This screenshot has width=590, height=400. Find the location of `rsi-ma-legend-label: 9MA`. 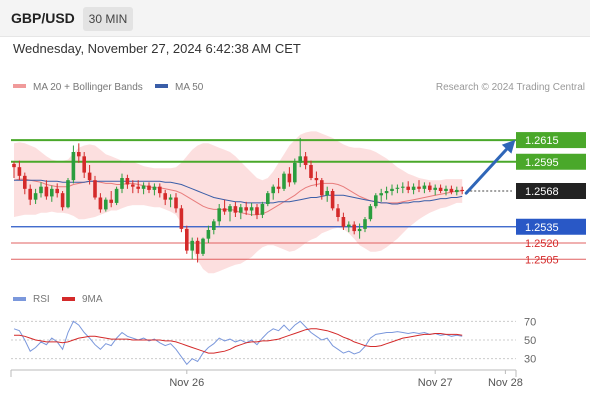

rsi-ma-legend-label: 9MA is located at coordinates (92, 299).